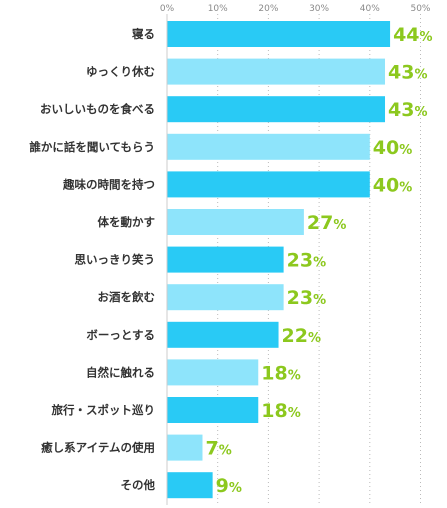  I want to click on category-label: 趣味の時間を持つ, so click(108, 184).